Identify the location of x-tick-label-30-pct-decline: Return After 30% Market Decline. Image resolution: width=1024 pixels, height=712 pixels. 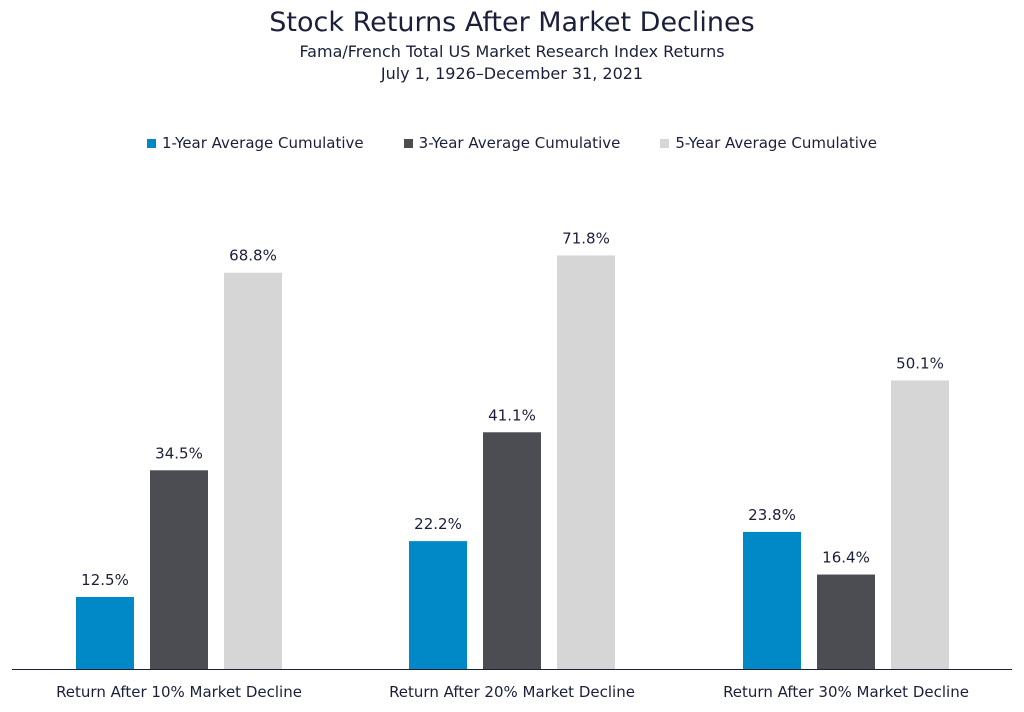
(846, 692).